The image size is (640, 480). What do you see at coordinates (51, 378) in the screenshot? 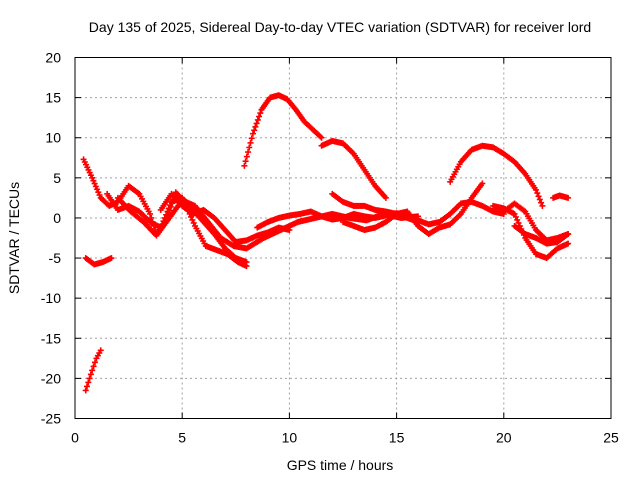
I see `y-tick-label: -20` at bounding box center [51, 378].